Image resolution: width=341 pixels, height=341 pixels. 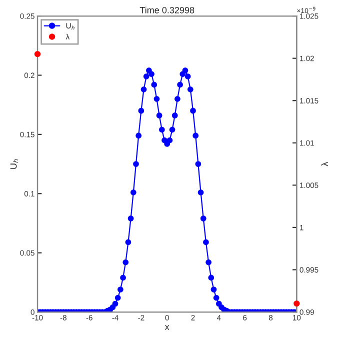 I want to click on x-axis-title: x, so click(x=167, y=327).